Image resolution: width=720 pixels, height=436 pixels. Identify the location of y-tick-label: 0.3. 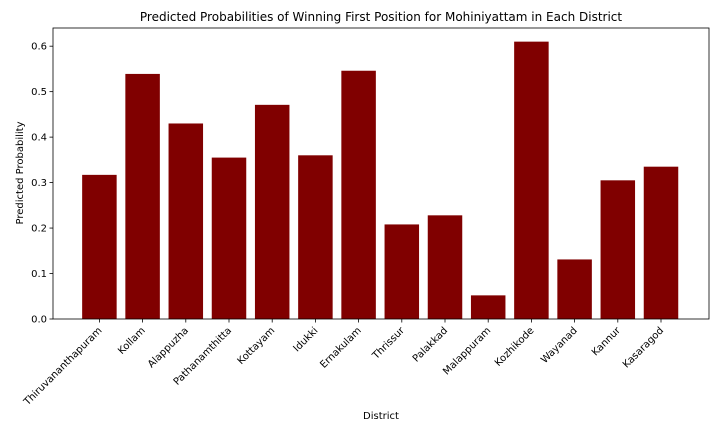
(39, 183).